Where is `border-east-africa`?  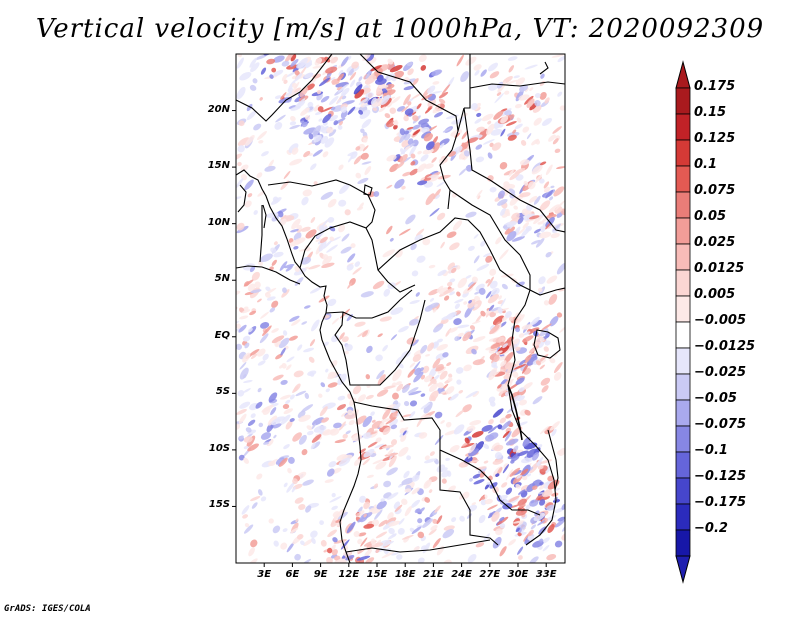 border-east-africa is located at coordinates (532, 400).